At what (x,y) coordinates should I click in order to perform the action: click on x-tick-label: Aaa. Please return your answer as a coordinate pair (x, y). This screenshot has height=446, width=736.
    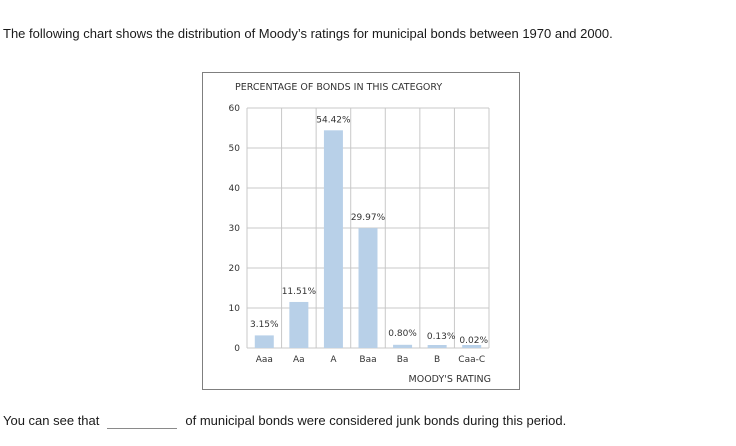
    Looking at the image, I should click on (264, 360).